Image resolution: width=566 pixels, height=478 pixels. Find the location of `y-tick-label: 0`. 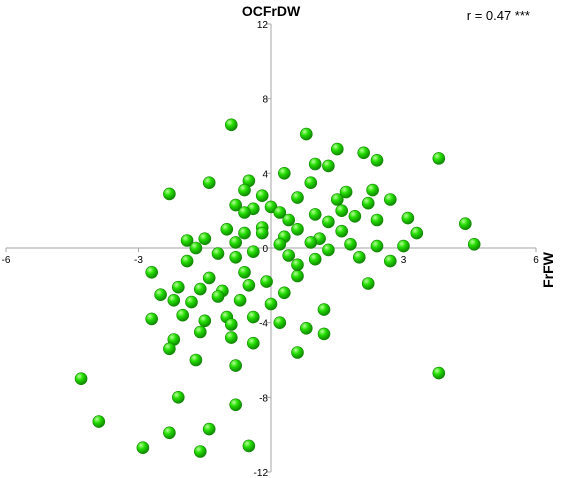

y-tick-label: 0 is located at coordinates (265, 249).